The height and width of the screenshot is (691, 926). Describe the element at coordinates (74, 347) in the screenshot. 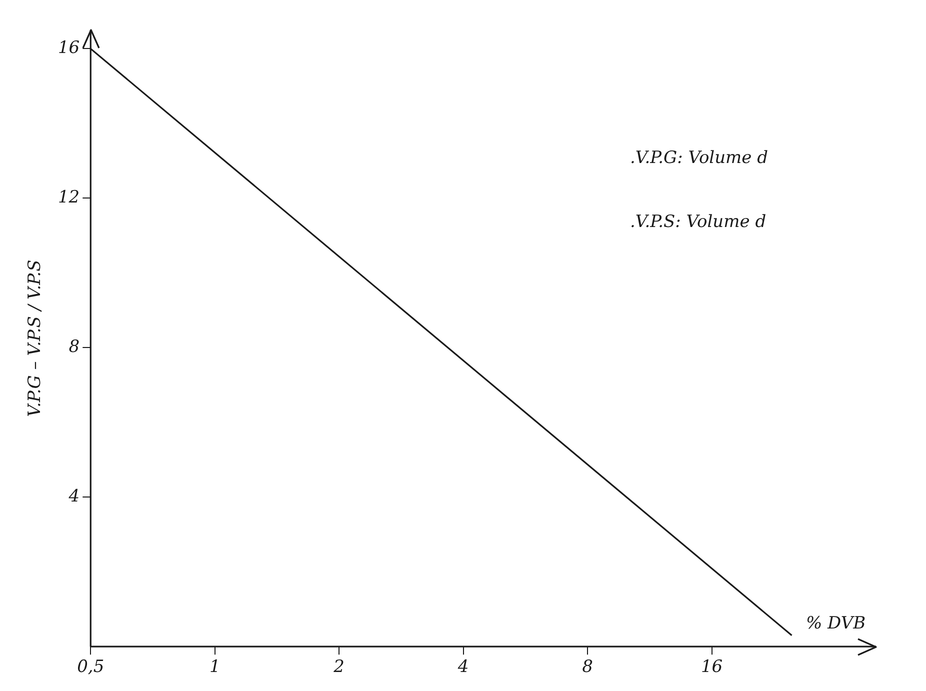

I see `y-tick-label: 8` at that location.